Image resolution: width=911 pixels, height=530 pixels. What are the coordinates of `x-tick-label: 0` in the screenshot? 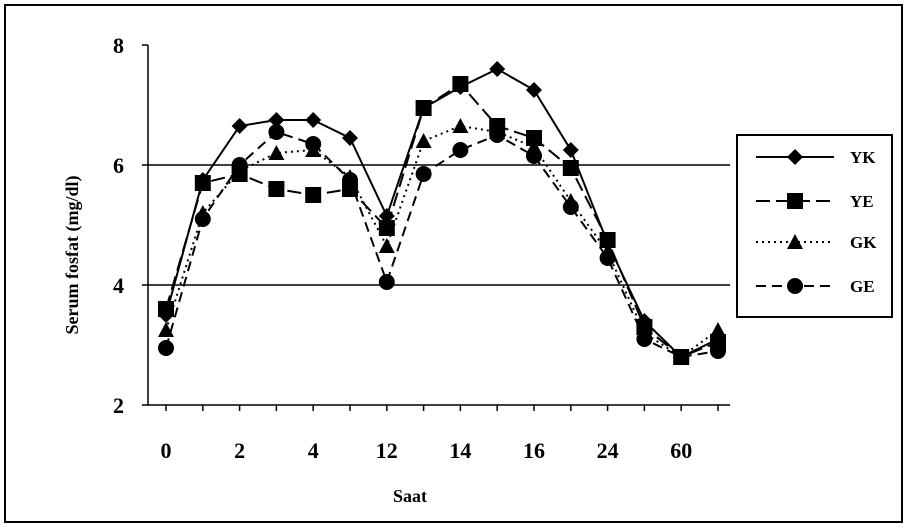 It's located at (166, 450).